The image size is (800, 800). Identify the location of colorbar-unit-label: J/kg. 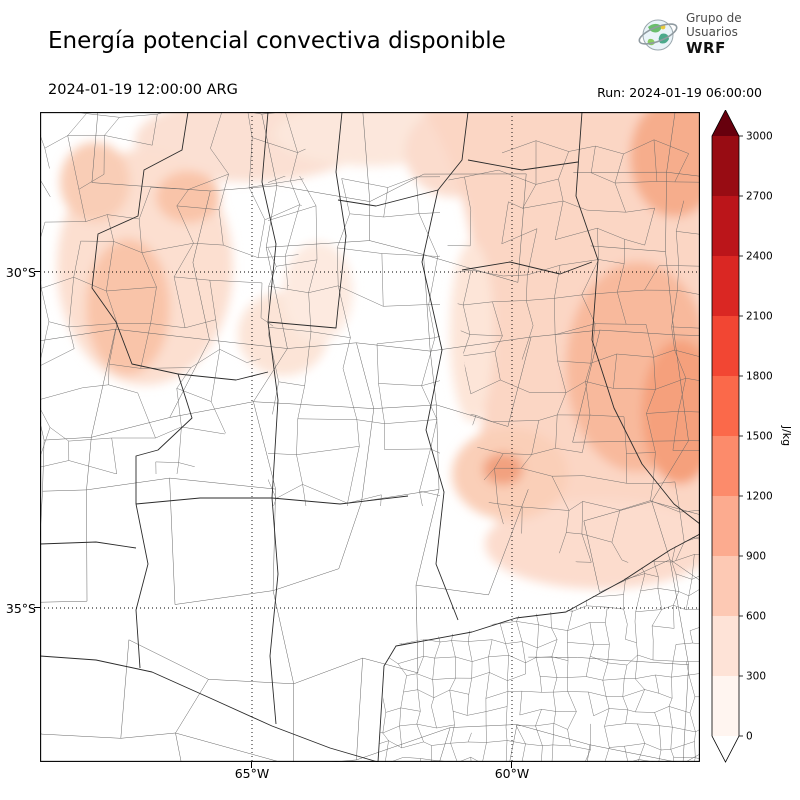
(786, 435).